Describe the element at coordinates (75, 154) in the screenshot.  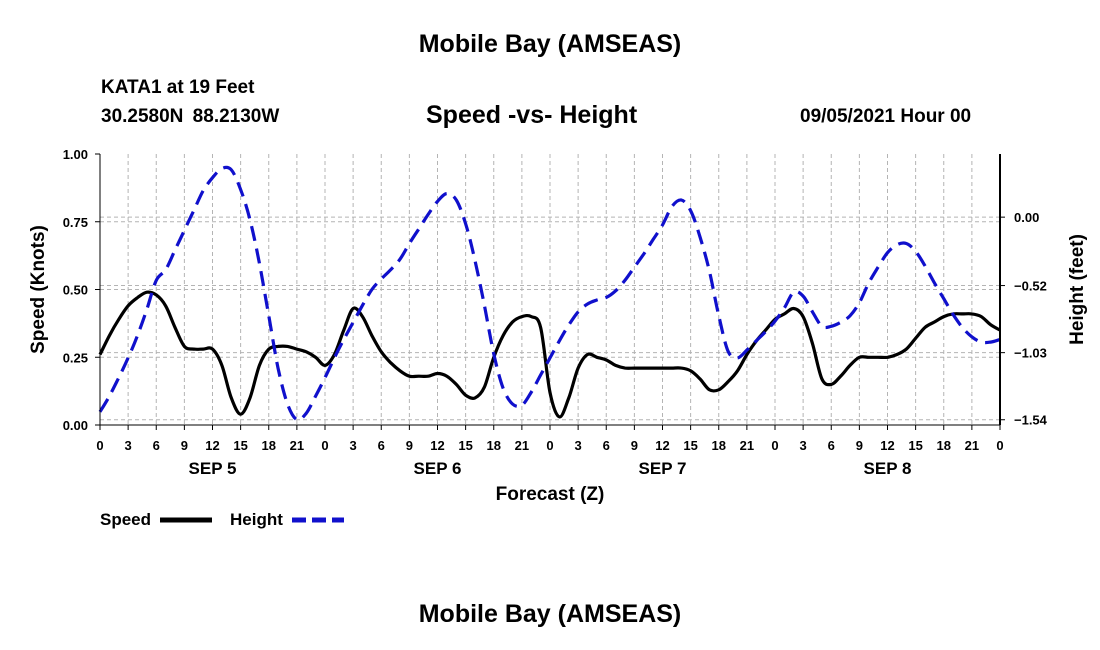
I see `y-tick-label: 1.00` at that location.